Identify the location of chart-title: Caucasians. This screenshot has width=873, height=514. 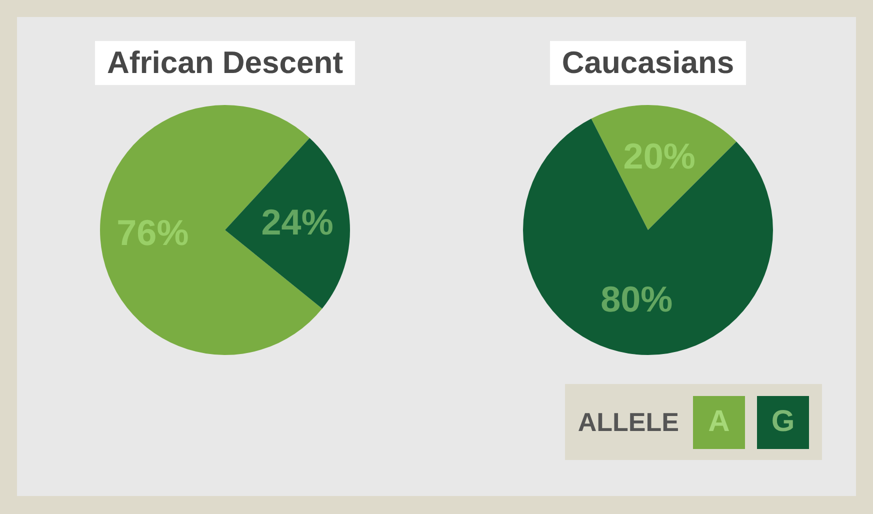
(648, 63).